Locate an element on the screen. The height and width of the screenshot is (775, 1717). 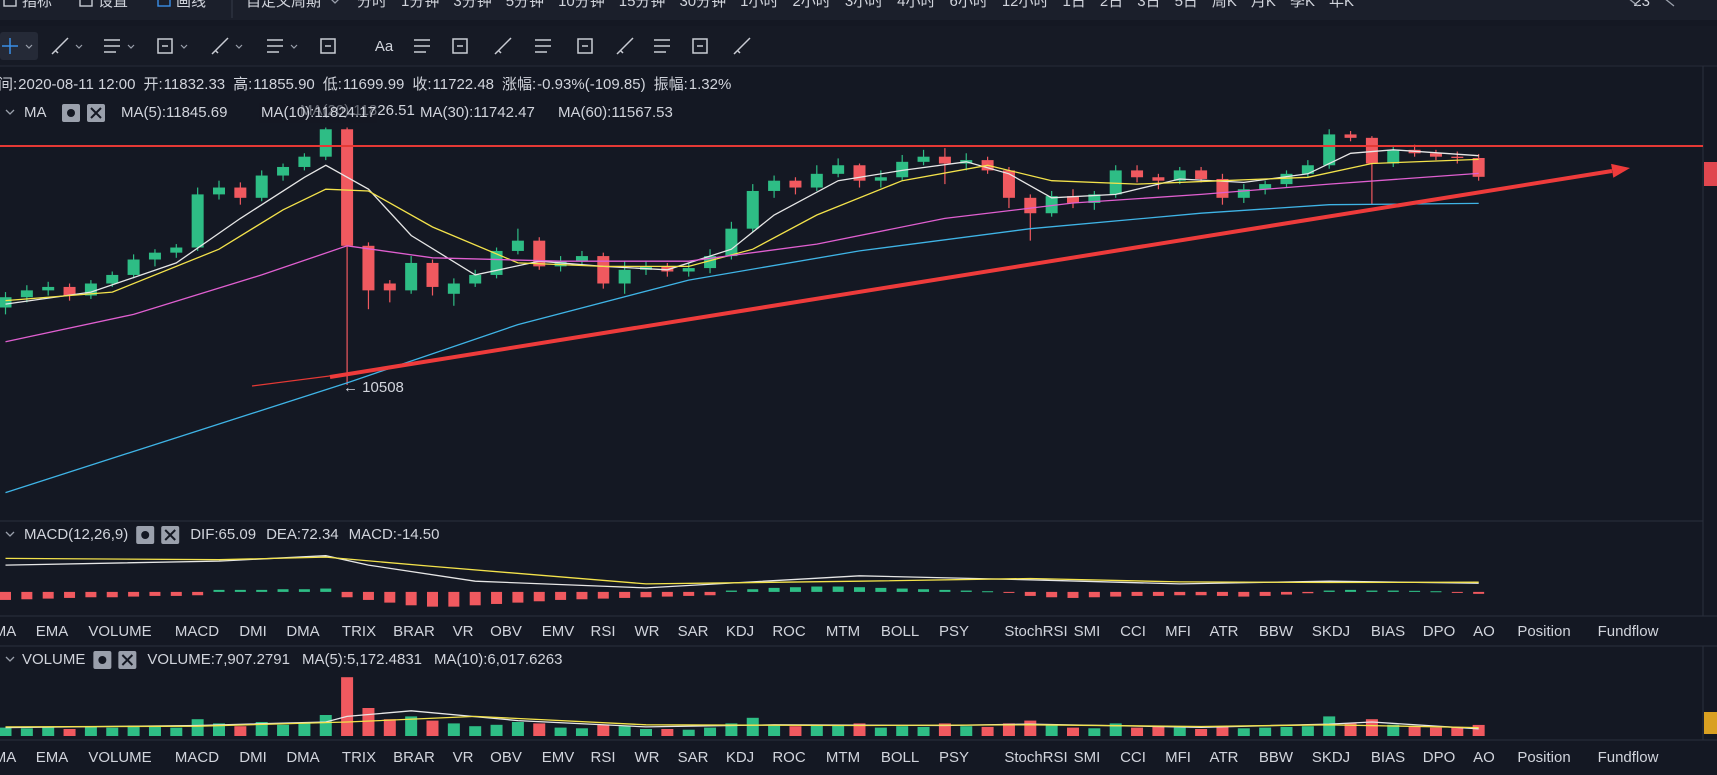
indicator-tab: PSY is located at coordinates (954, 631).